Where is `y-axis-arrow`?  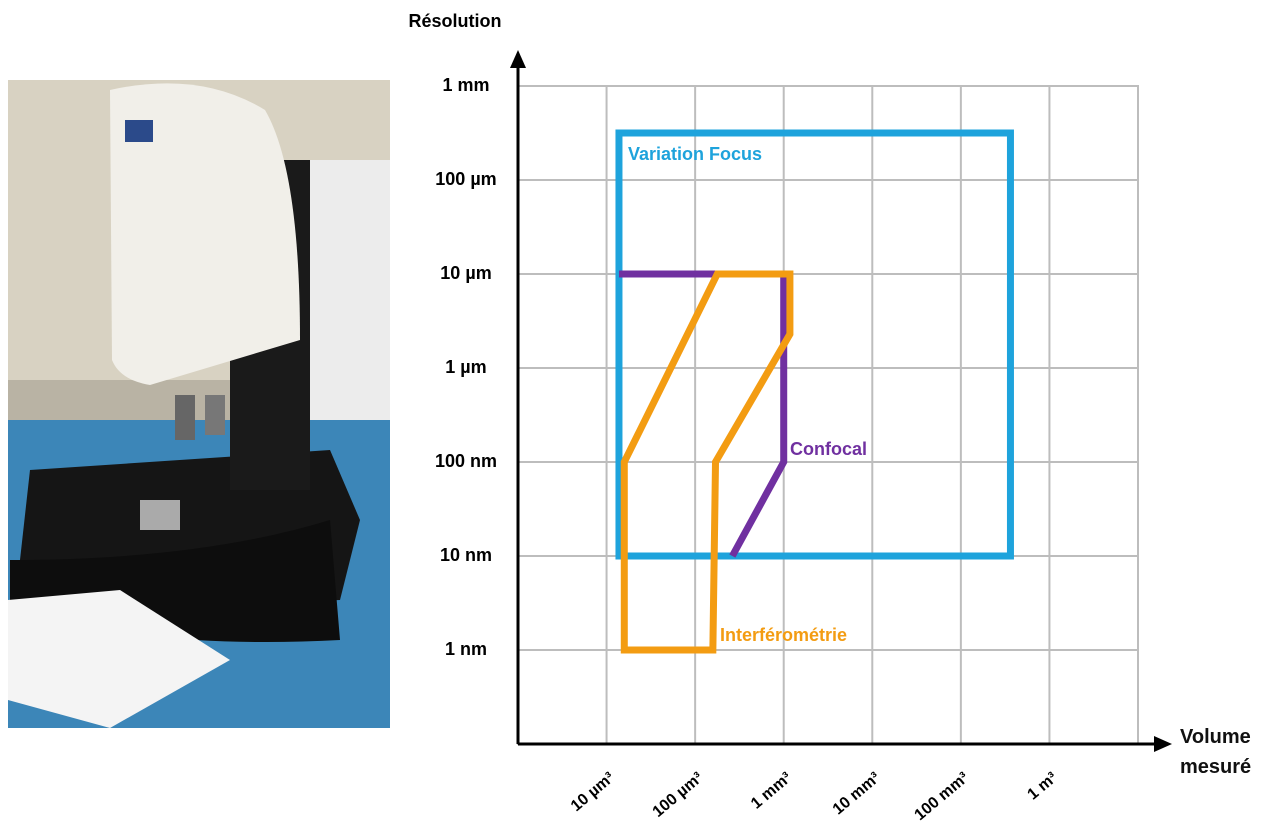
y-axis-arrow is located at coordinates (518, 59).